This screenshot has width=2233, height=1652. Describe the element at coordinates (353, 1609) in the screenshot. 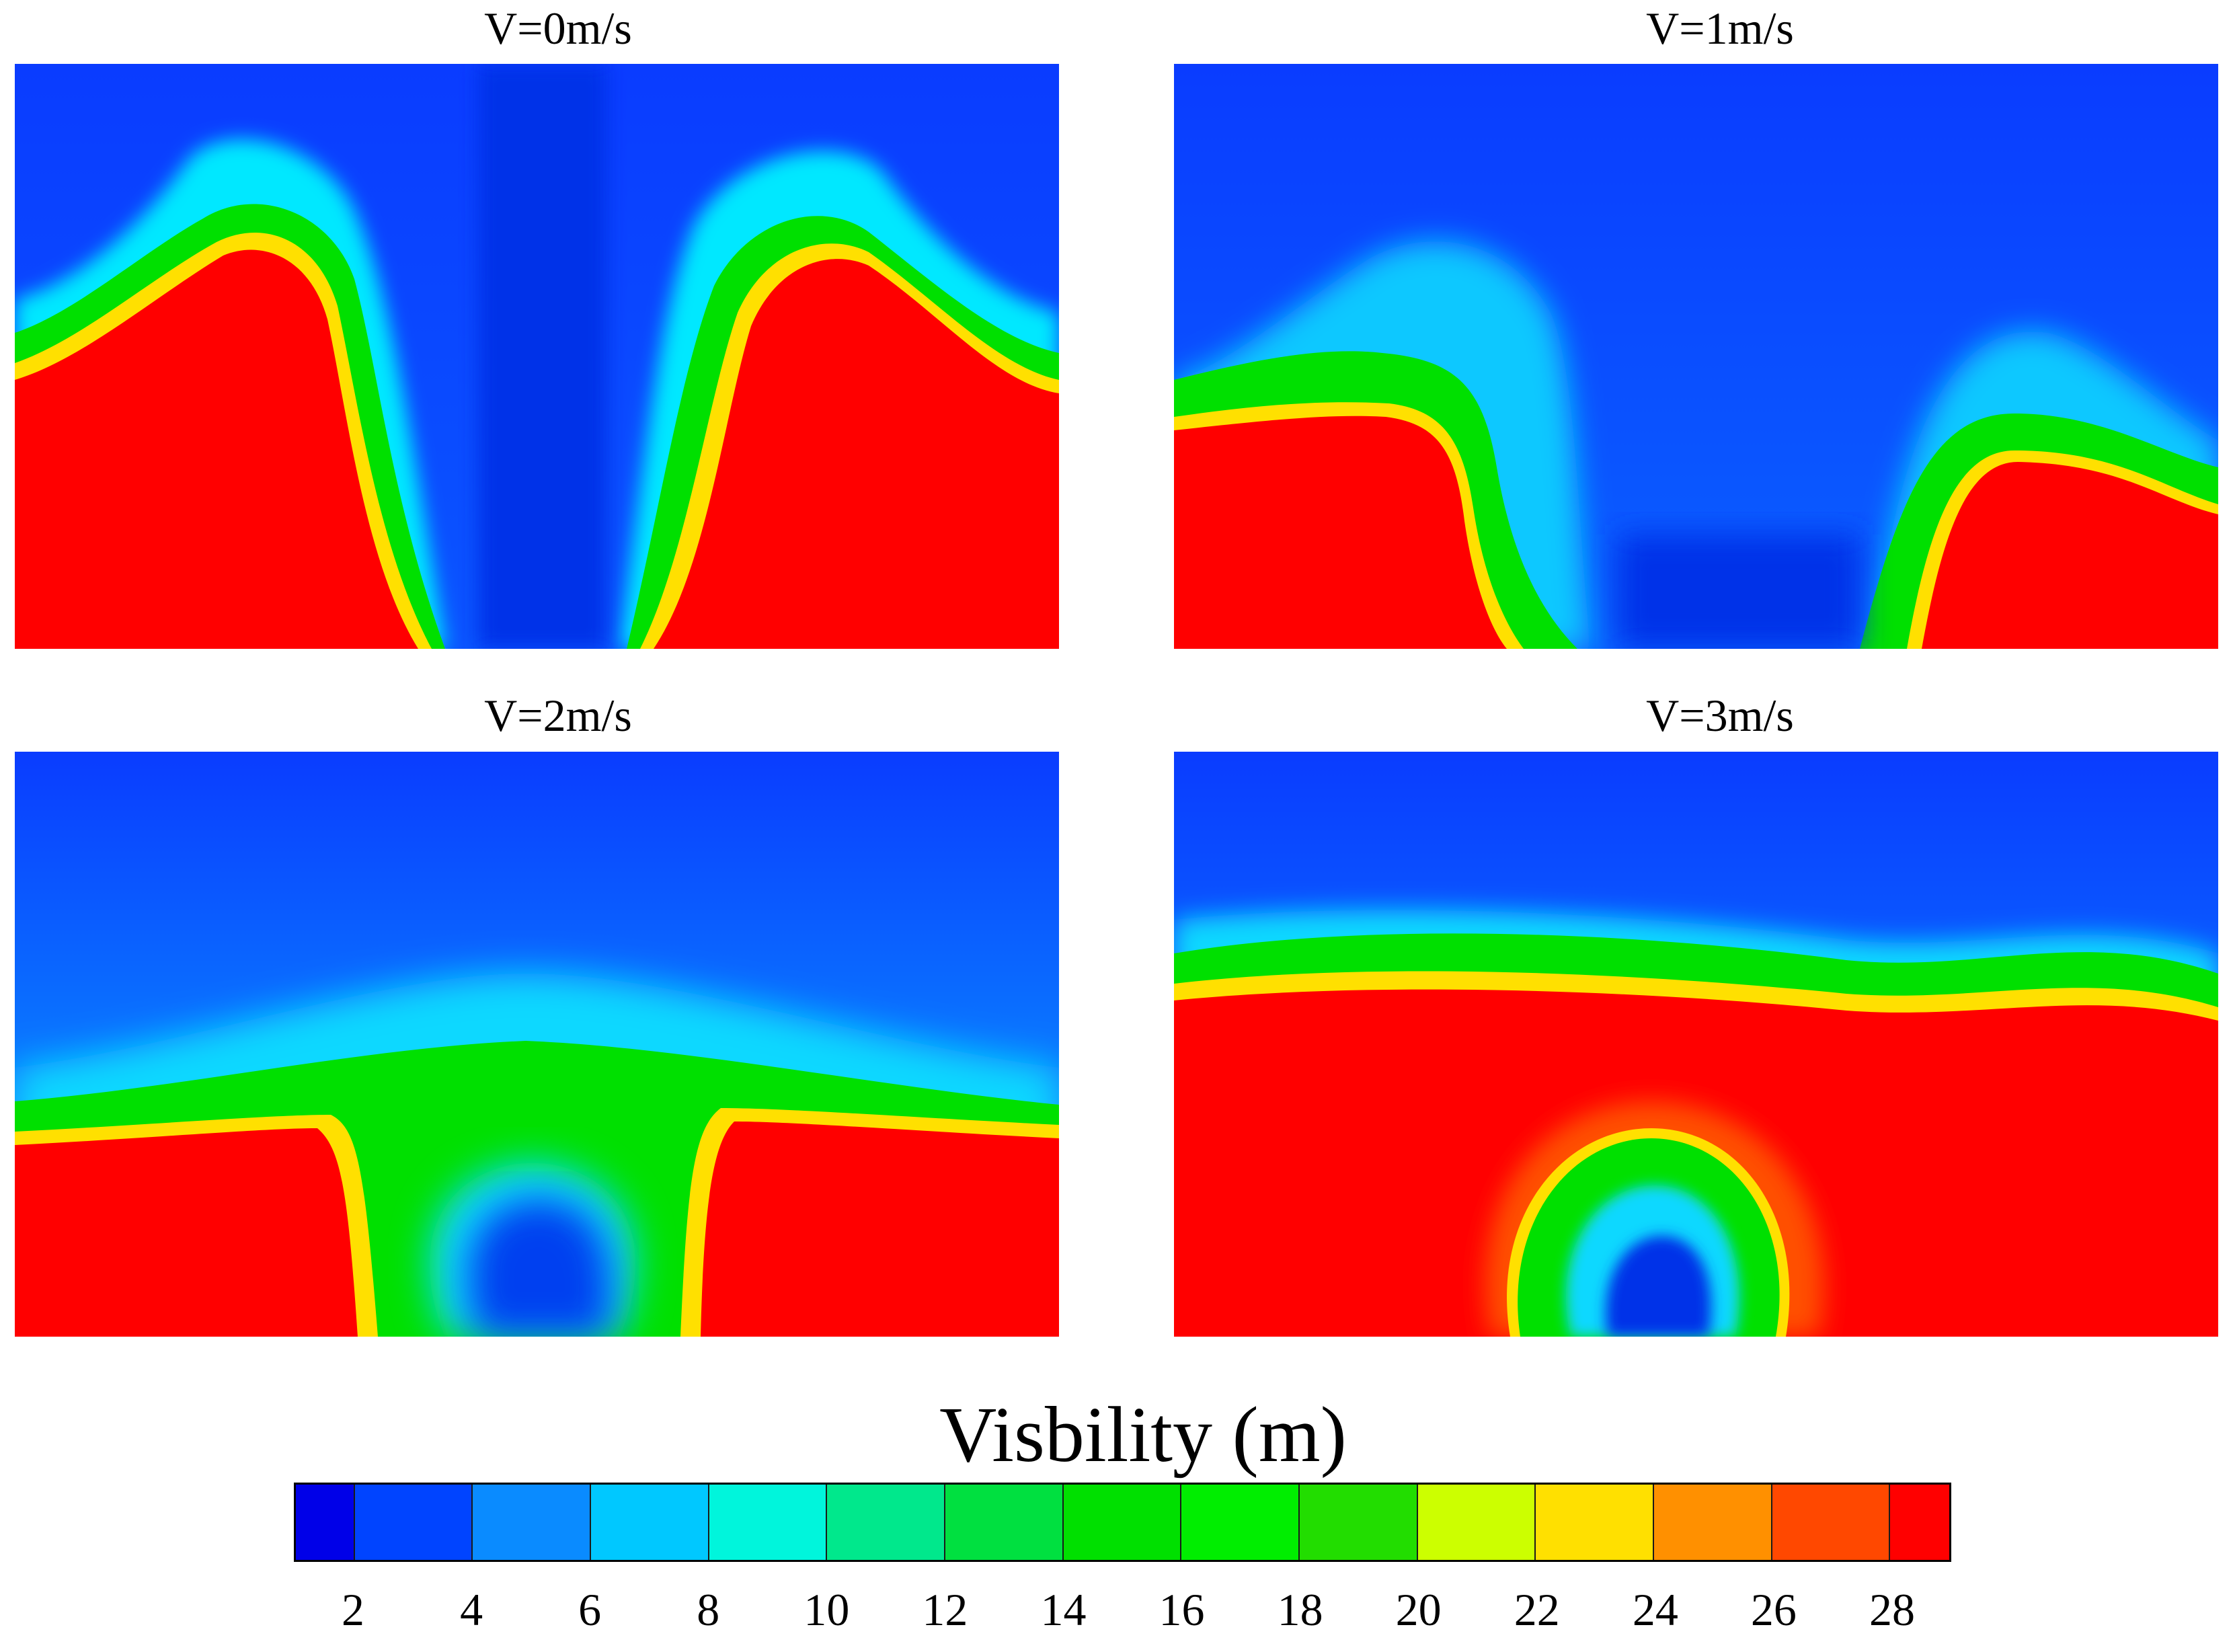

I see `legend-tick-label: 2` at that location.